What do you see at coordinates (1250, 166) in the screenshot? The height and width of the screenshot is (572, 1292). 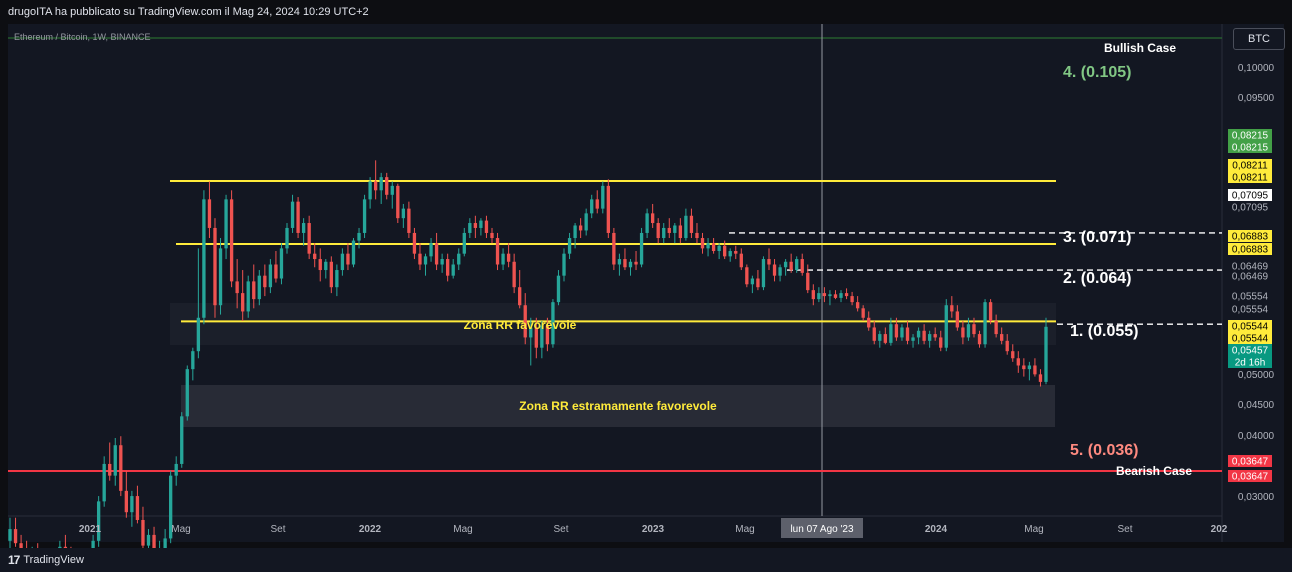 I see `price-label-text: 0,08211` at bounding box center [1250, 166].